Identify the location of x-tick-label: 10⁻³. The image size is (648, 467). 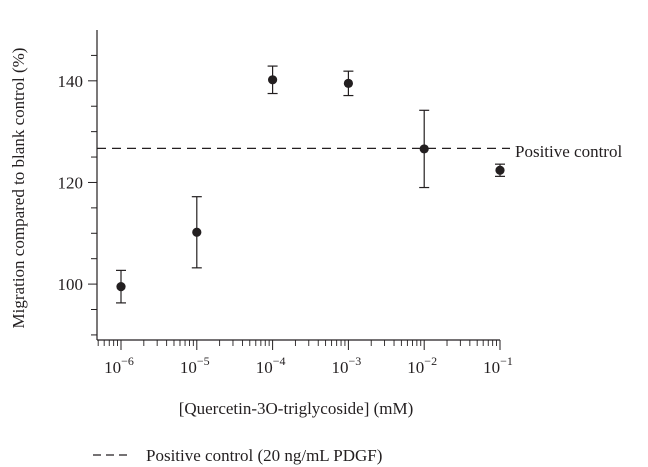
(347, 365).